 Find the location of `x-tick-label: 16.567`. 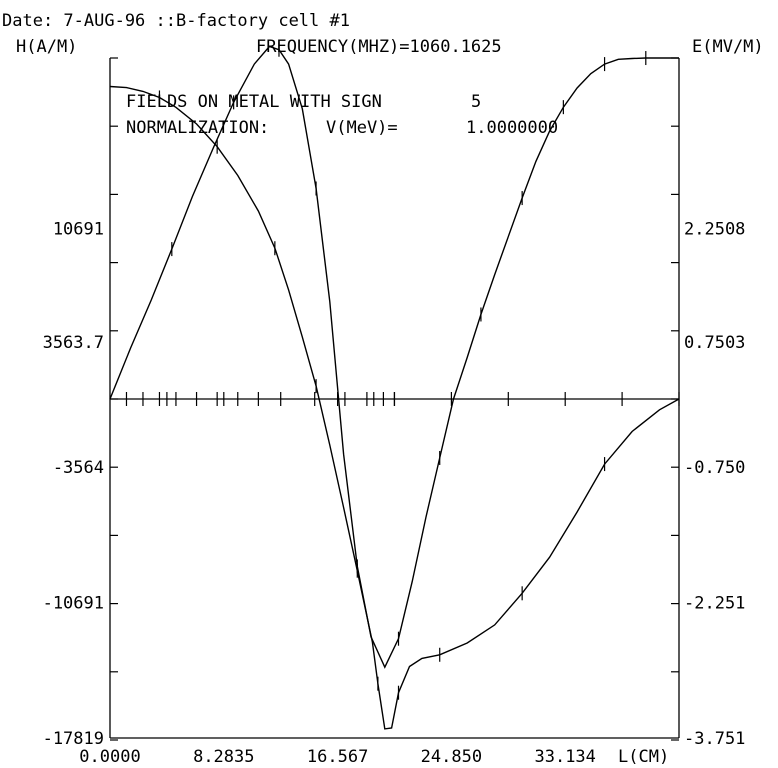

x-tick-label: 16.567 is located at coordinates (337, 757).